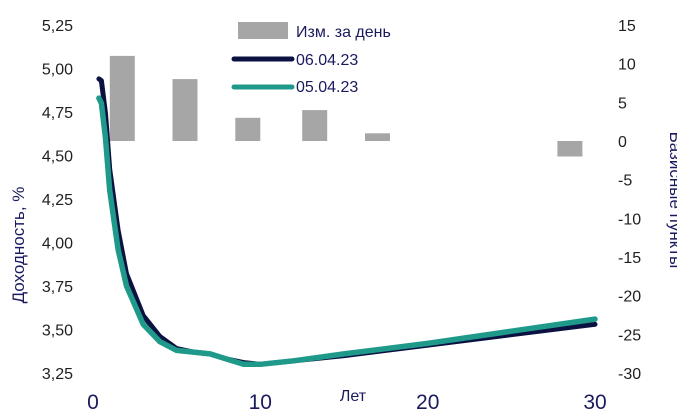 Image resolution: width=677 pixels, height=414 pixels. Describe the element at coordinates (57, 157) in the screenshot. I see `y-left-tick-label: 4,50` at that location.